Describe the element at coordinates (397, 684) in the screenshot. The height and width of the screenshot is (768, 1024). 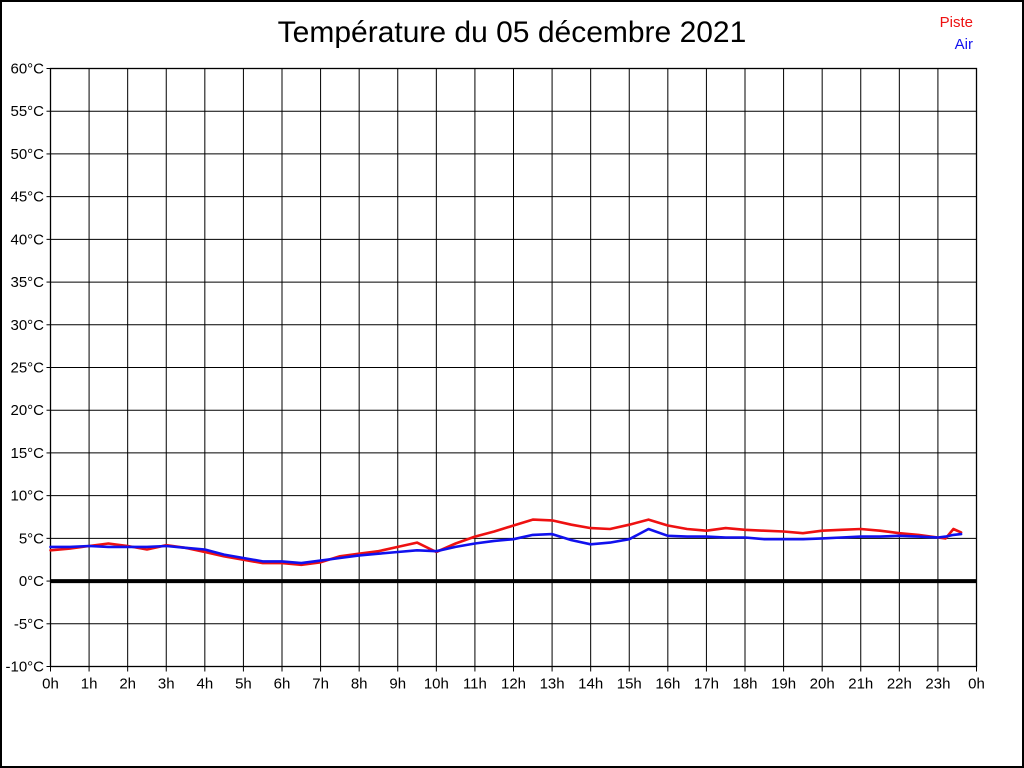
I see `x-axis-label: 9h` at that location.